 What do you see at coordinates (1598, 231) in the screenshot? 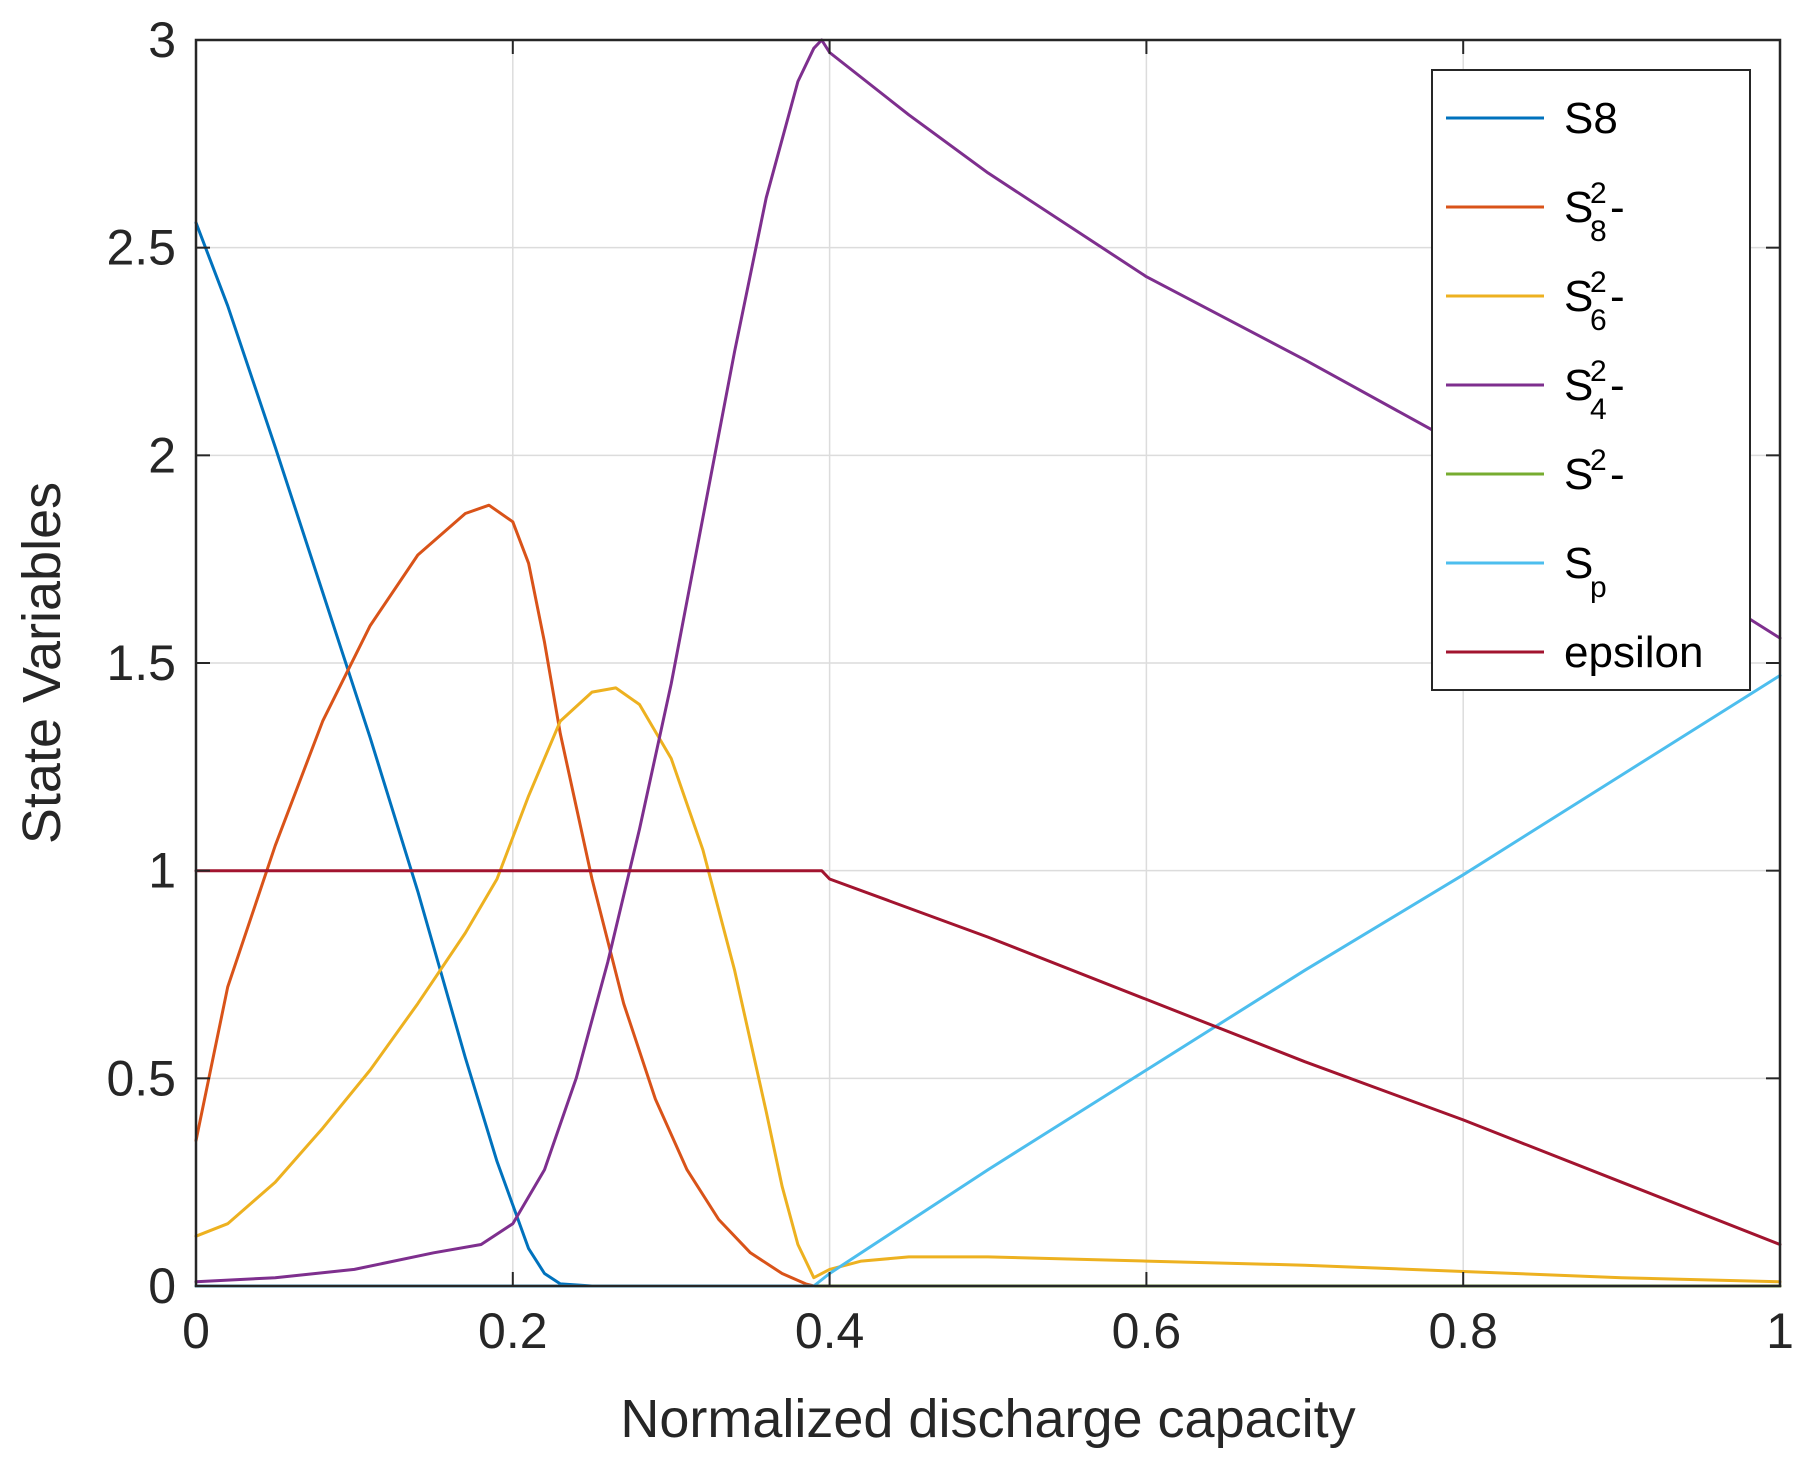
I see `legend-label-sub: 8` at bounding box center [1598, 231].